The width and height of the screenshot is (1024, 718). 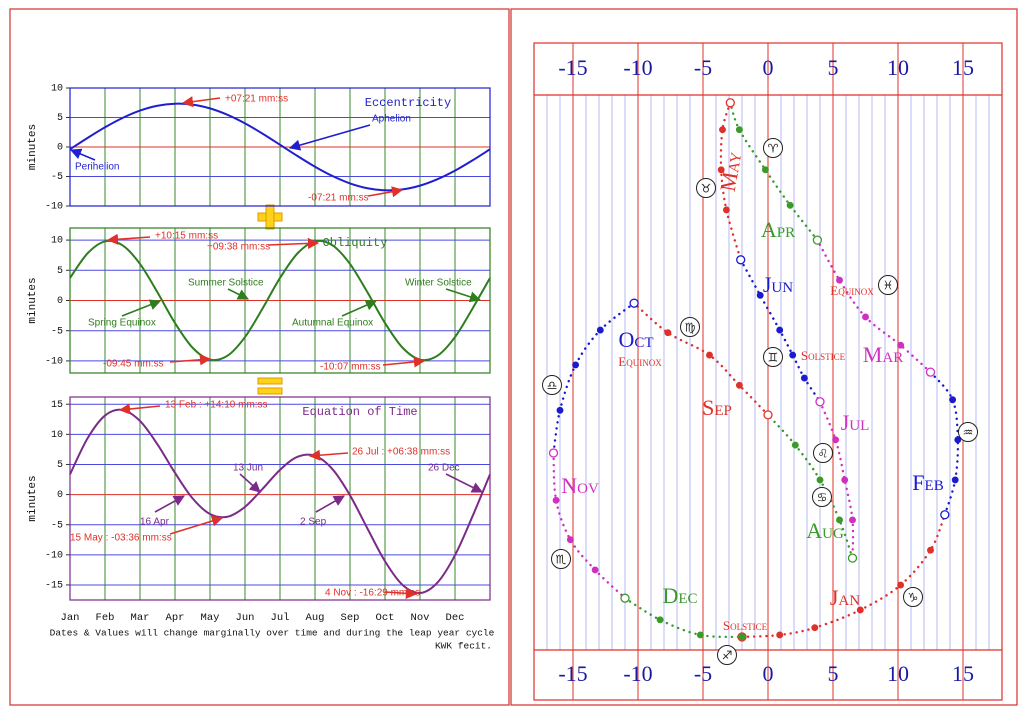 What do you see at coordinates (572, 67) in the screenshot?
I see `x-tick-label-top: -15` at bounding box center [572, 67].